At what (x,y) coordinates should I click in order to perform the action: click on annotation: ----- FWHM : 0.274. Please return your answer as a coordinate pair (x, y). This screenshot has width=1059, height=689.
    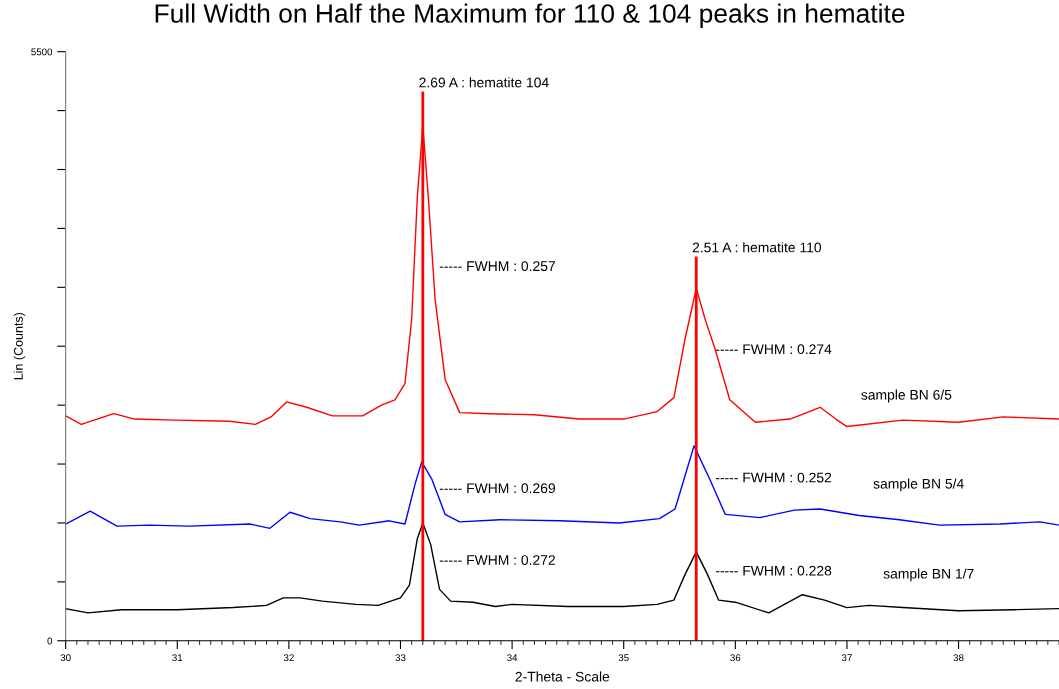
    Looking at the image, I should click on (773, 349).